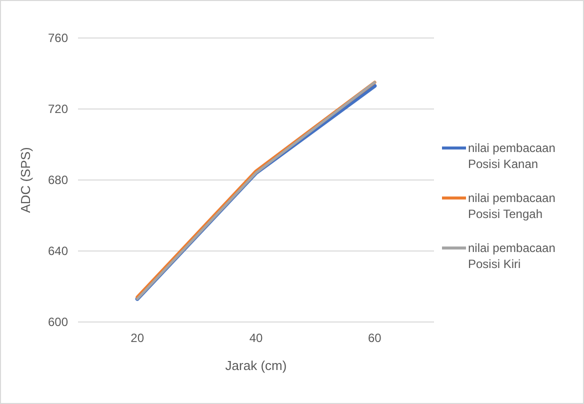 The width and height of the screenshot is (584, 404). What do you see at coordinates (137, 338) in the screenshot?
I see `x-tick-label: 20` at bounding box center [137, 338].